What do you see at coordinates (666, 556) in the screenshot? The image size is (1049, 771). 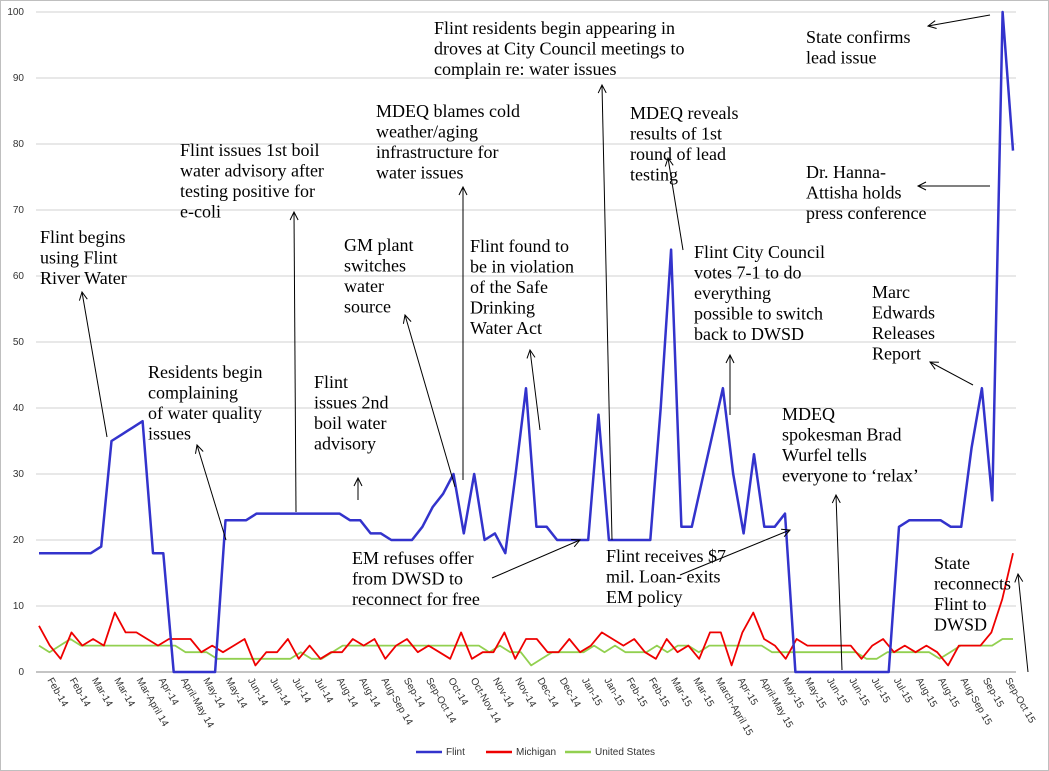 I see `annotation-line: Flint receives $7` at bounding box center [666, 556].